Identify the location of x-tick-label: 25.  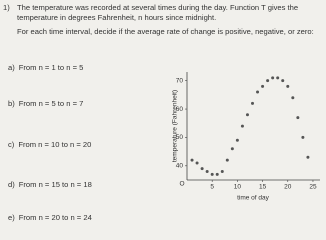
(313, 187).